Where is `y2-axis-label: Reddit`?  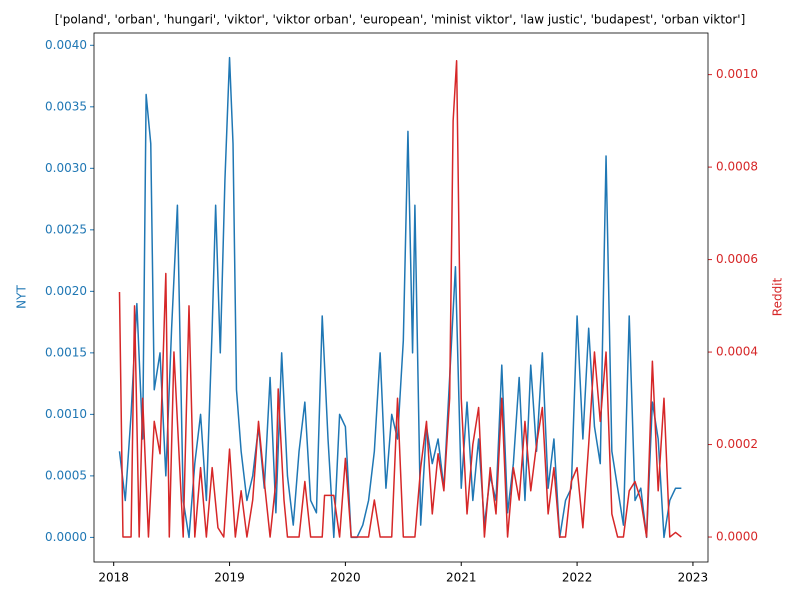 y2-axis-label: Reddit is located at coordinates (778, 296).